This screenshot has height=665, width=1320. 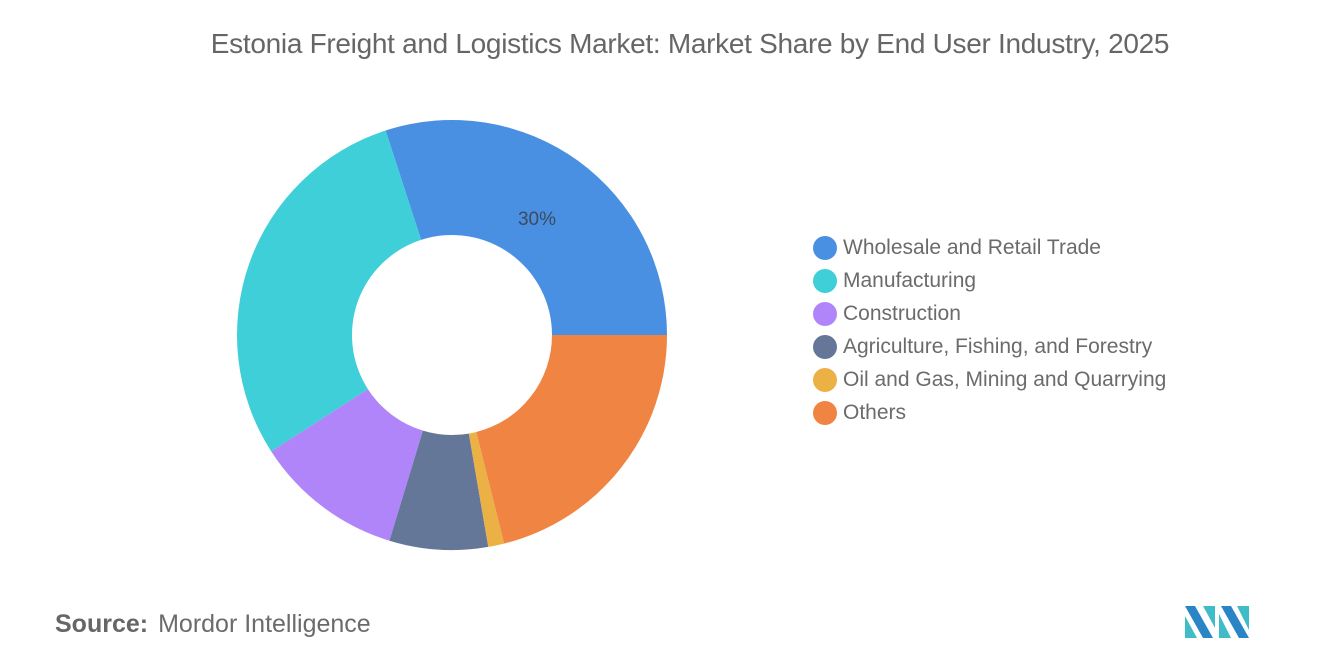 I want to click on legend-label: Manufacturing, so click(x=910, y=280).